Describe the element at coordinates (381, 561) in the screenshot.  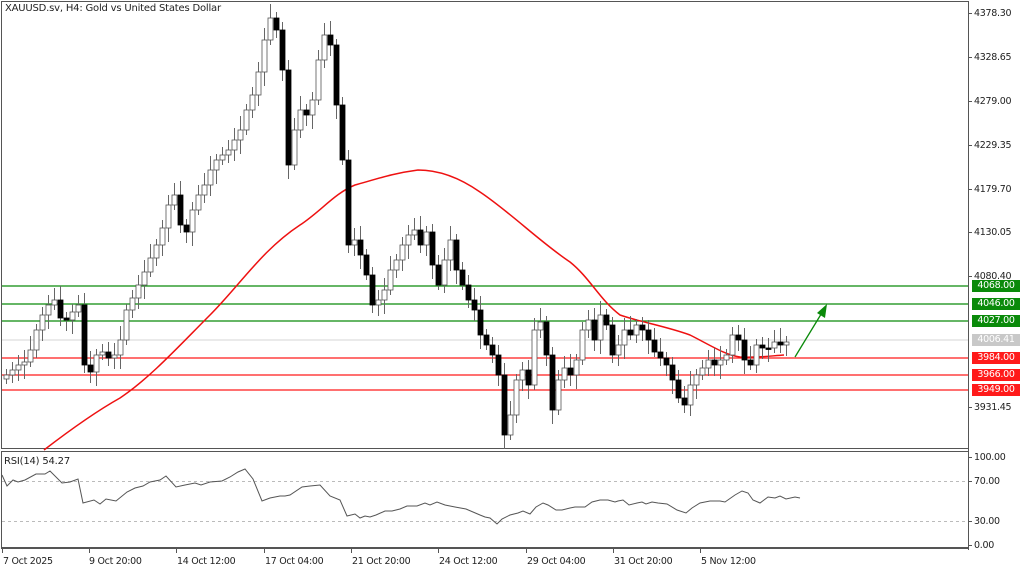
I see `time-tick: 21 Oct 20:00` at that location.